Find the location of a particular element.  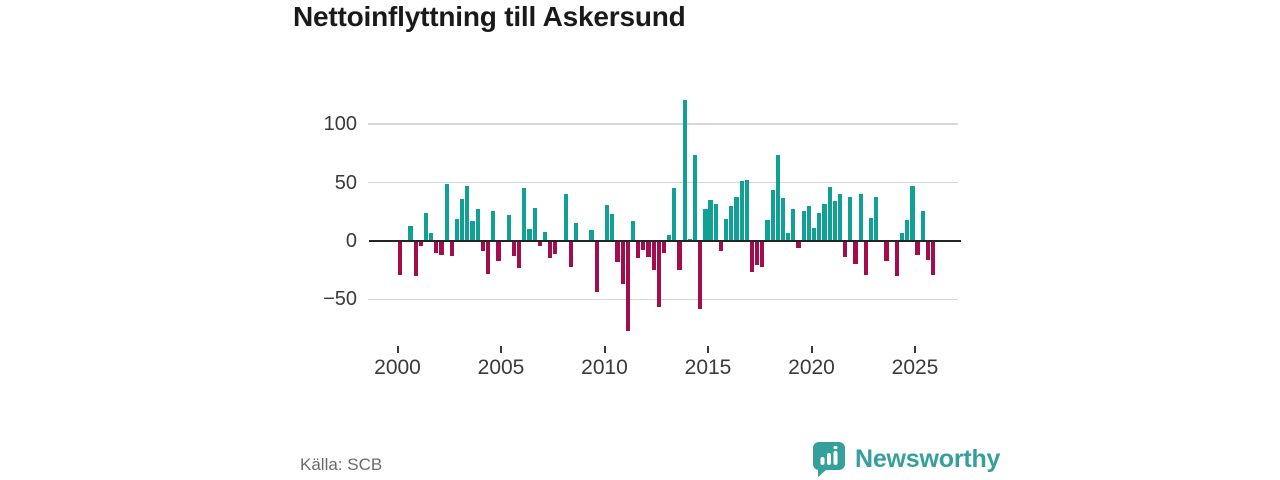

newsworthy-logo: Newsworthy is located at coordinates (906, 459).